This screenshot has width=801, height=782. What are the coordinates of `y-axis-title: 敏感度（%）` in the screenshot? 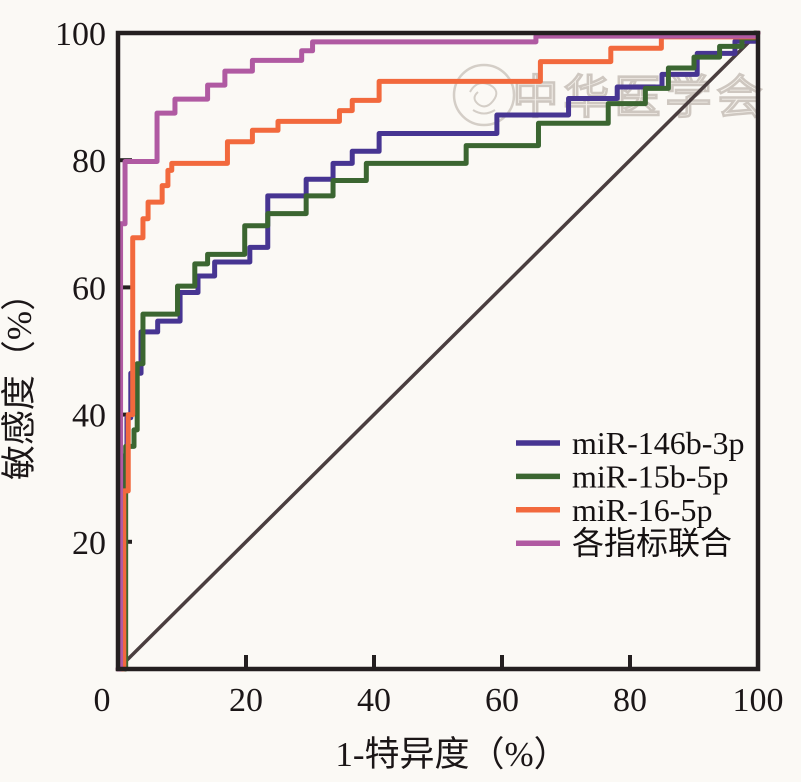 It's located at (19, 378).